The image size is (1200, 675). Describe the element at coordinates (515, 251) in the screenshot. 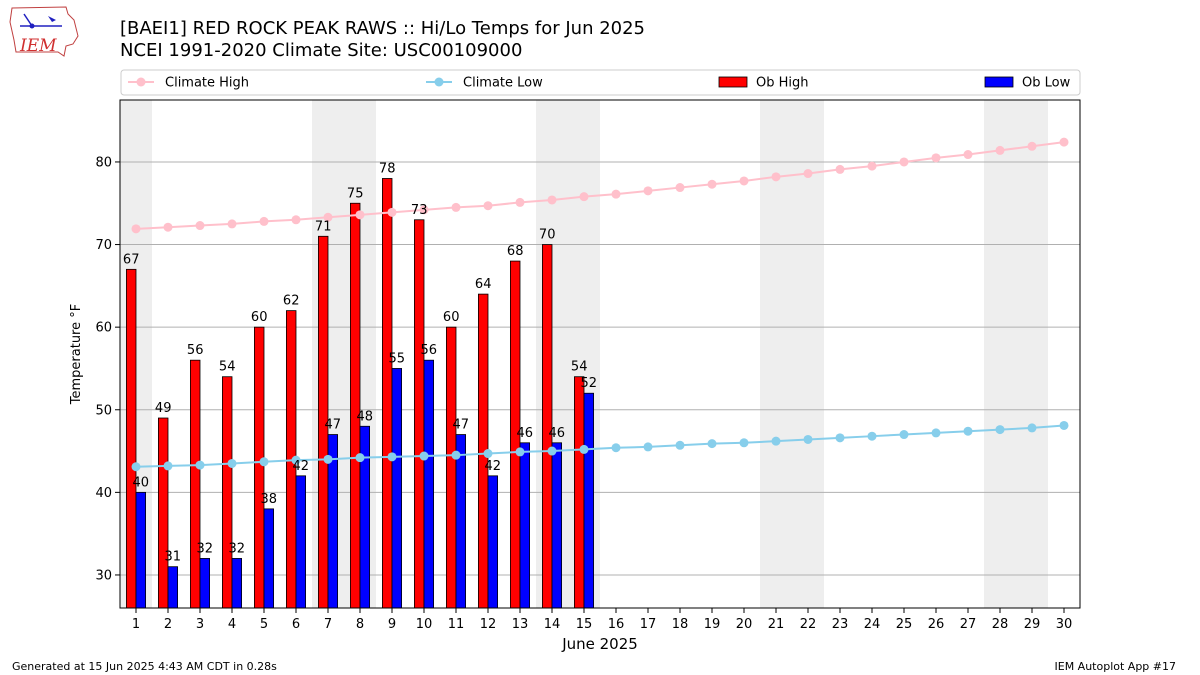

I see `ob-high-label: 68` at that location.